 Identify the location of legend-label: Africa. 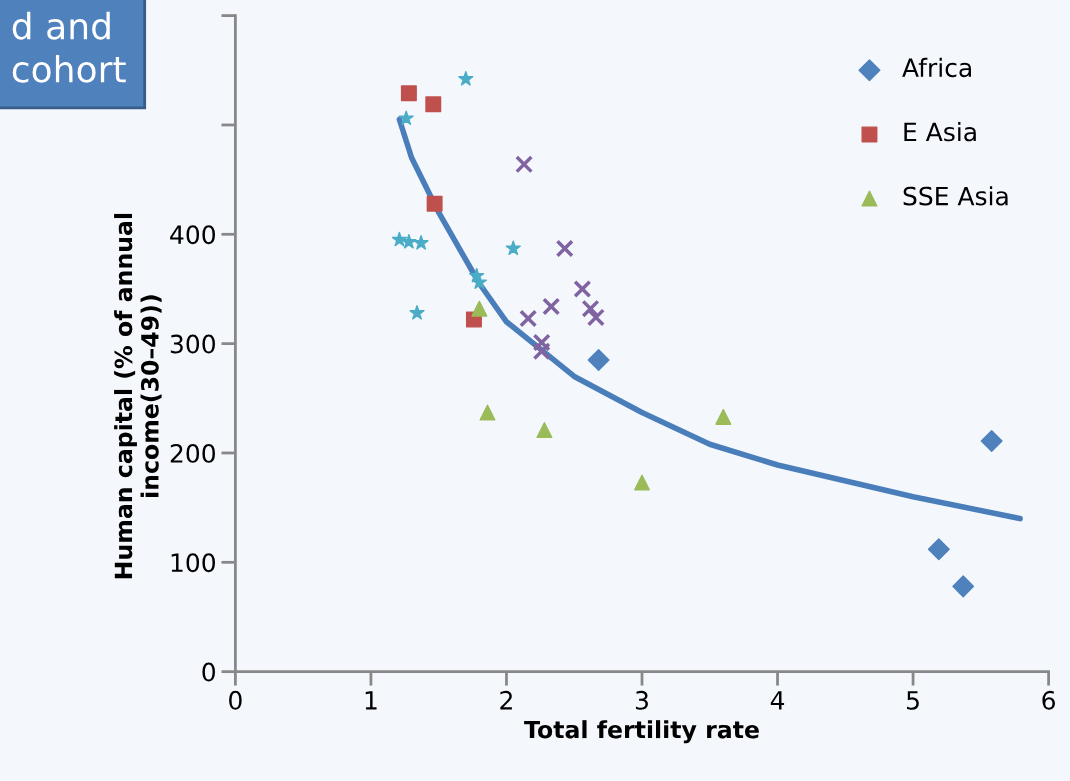
(936, 67).